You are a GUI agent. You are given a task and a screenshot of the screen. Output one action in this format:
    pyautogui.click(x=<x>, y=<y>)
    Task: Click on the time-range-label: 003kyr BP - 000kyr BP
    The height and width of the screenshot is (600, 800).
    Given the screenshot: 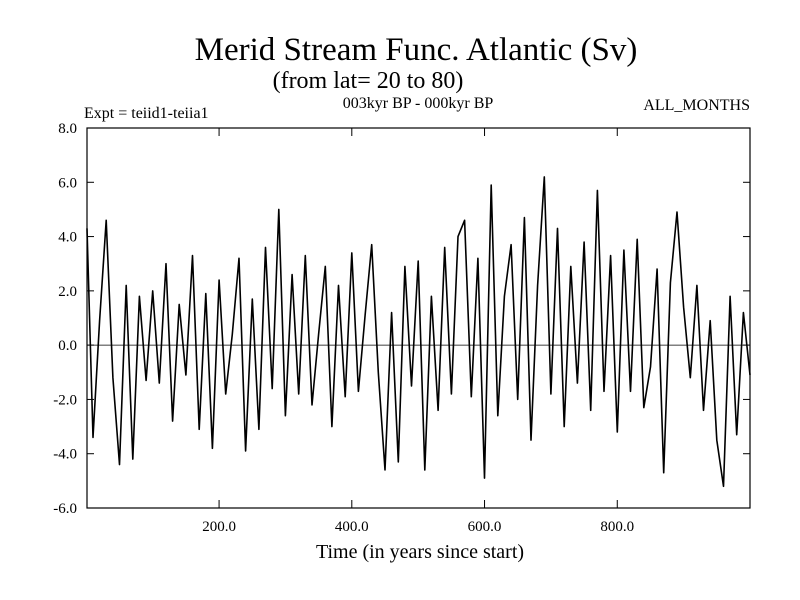 What is the action you would take?
    pyautogui.click(x=418, y=103)
    